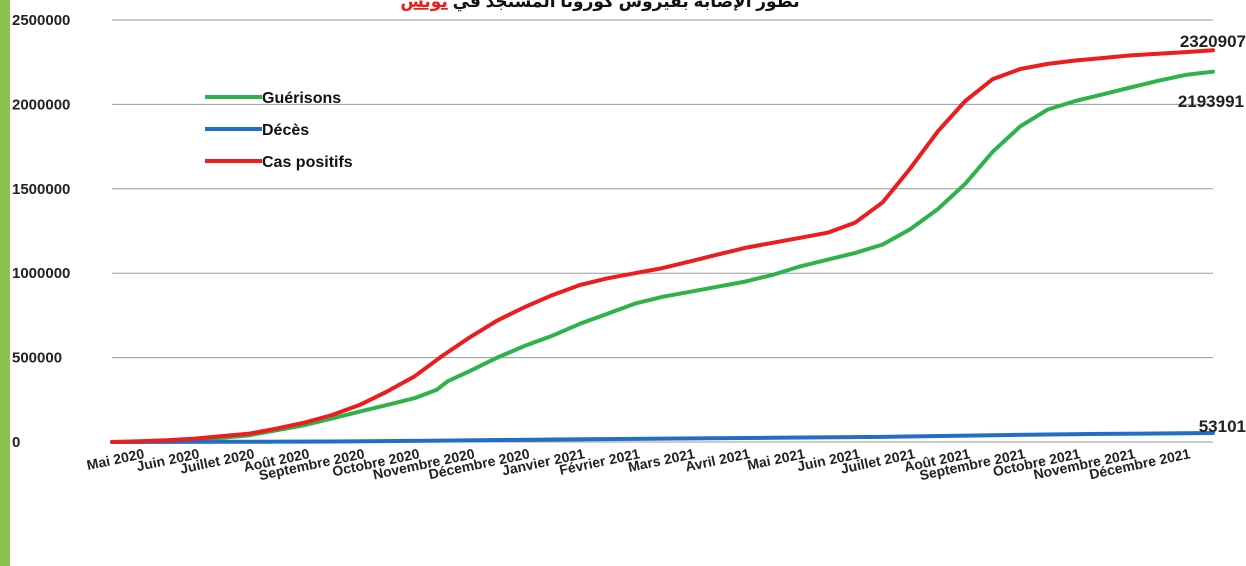 The image size is (1246, 566). I want to click on y-tick-label: 1500000, so click(41, 189).